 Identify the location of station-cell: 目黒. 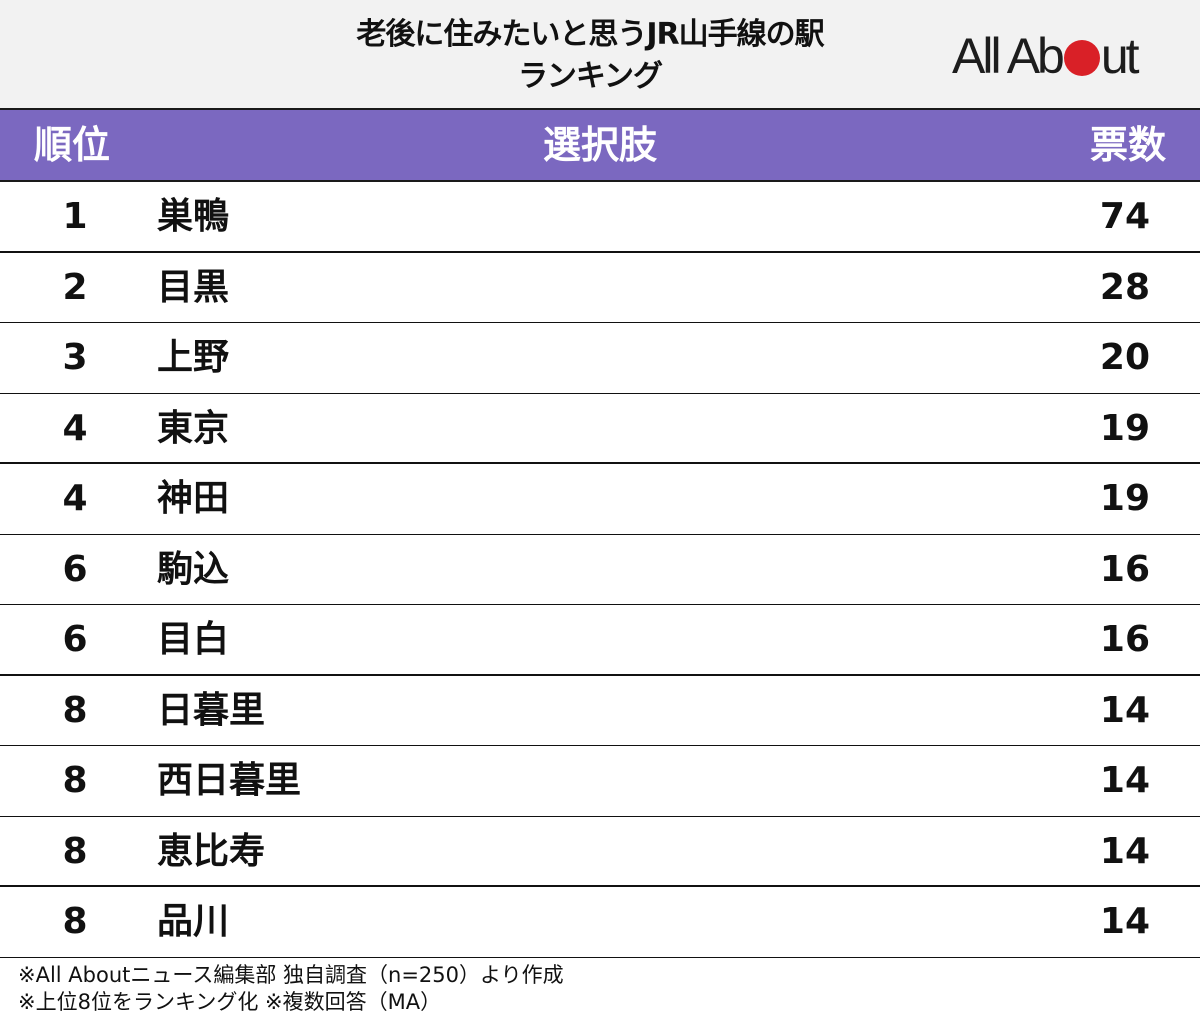
(193, 287).